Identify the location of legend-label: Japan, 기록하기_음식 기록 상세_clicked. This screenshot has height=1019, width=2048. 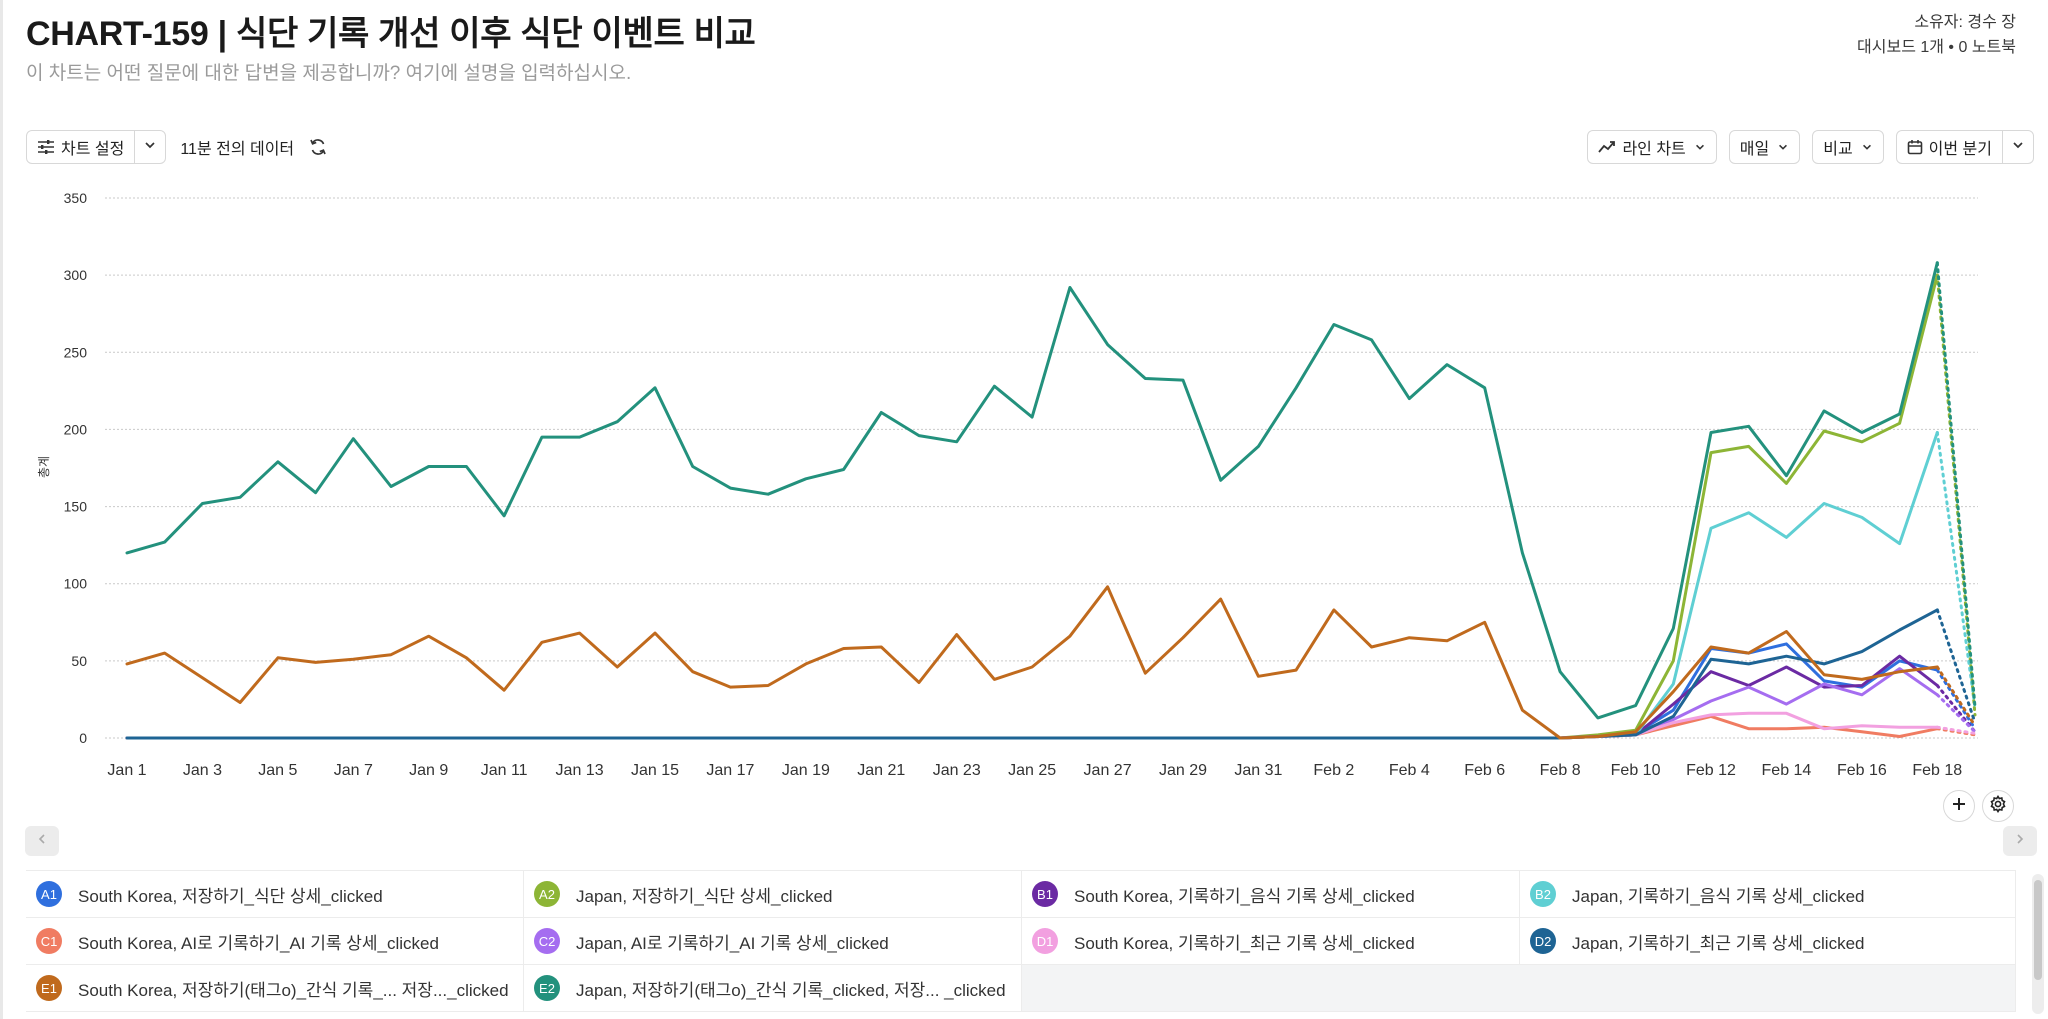
(1718, 896).